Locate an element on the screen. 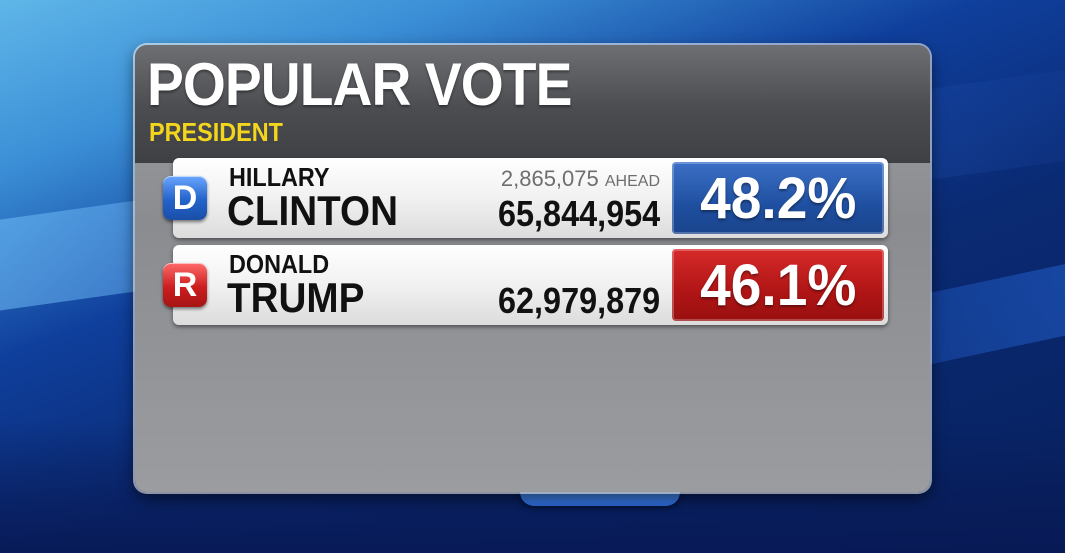 The height and width of the screenshot is (553, 1065). percent-box-democrat: 48.2% is located at coordinates (778, 198).